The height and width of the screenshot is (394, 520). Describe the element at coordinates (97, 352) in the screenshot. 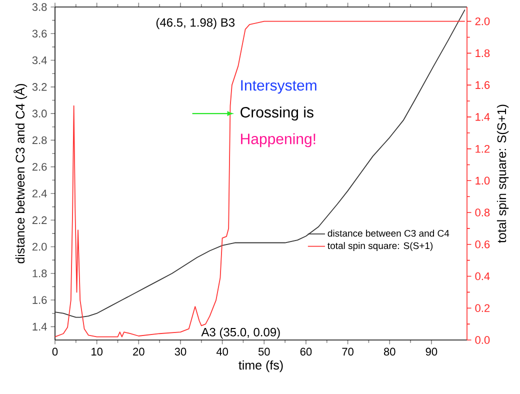

I see `x-tick-label: 10` at that location.